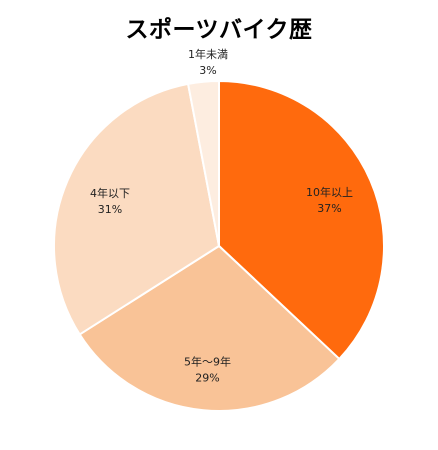 The width and height of the screenshot is (438, 450). I want to click on pie-label-category-1: 5年〜9年, so click(207, 362).